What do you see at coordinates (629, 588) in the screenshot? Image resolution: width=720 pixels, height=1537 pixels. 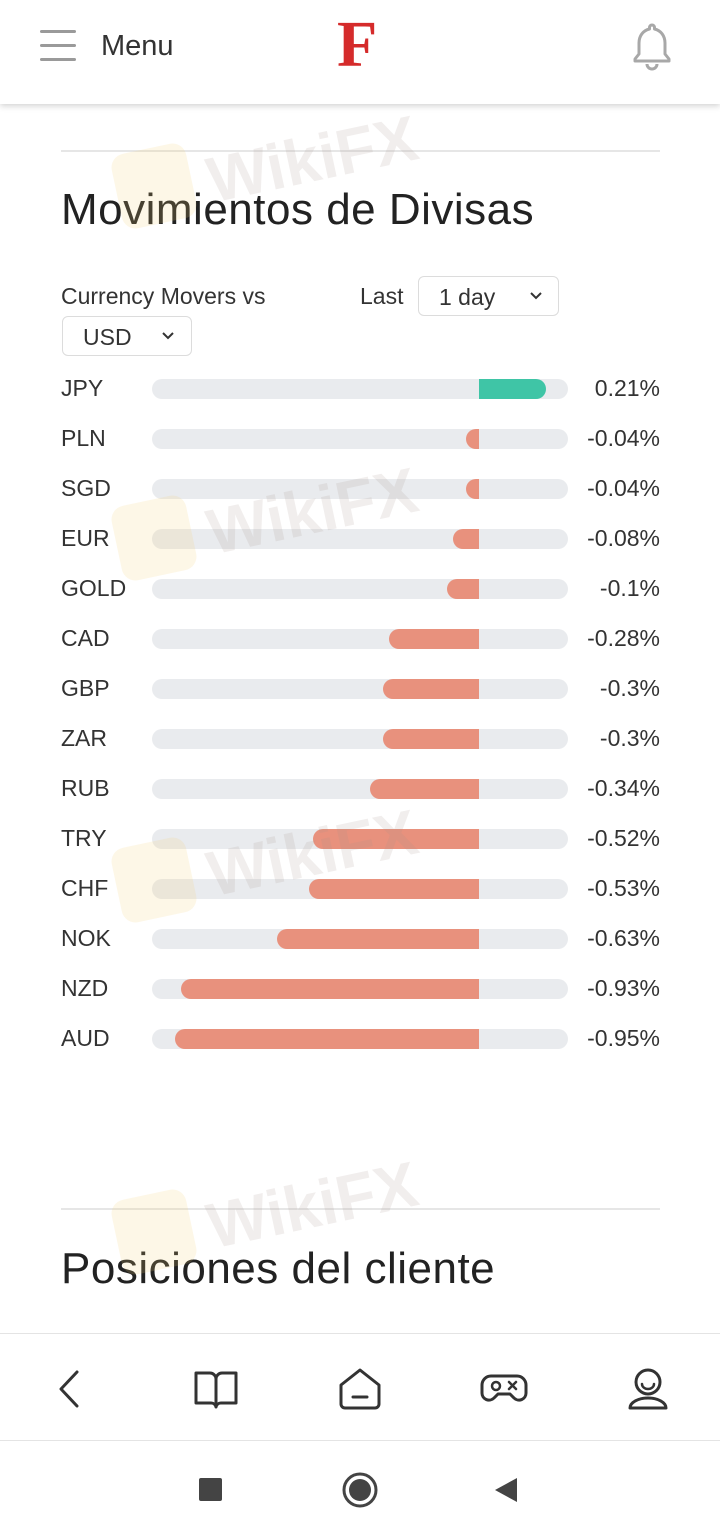 I see `currency-change-percent: -0.1%` at bounding box center [629, 588].